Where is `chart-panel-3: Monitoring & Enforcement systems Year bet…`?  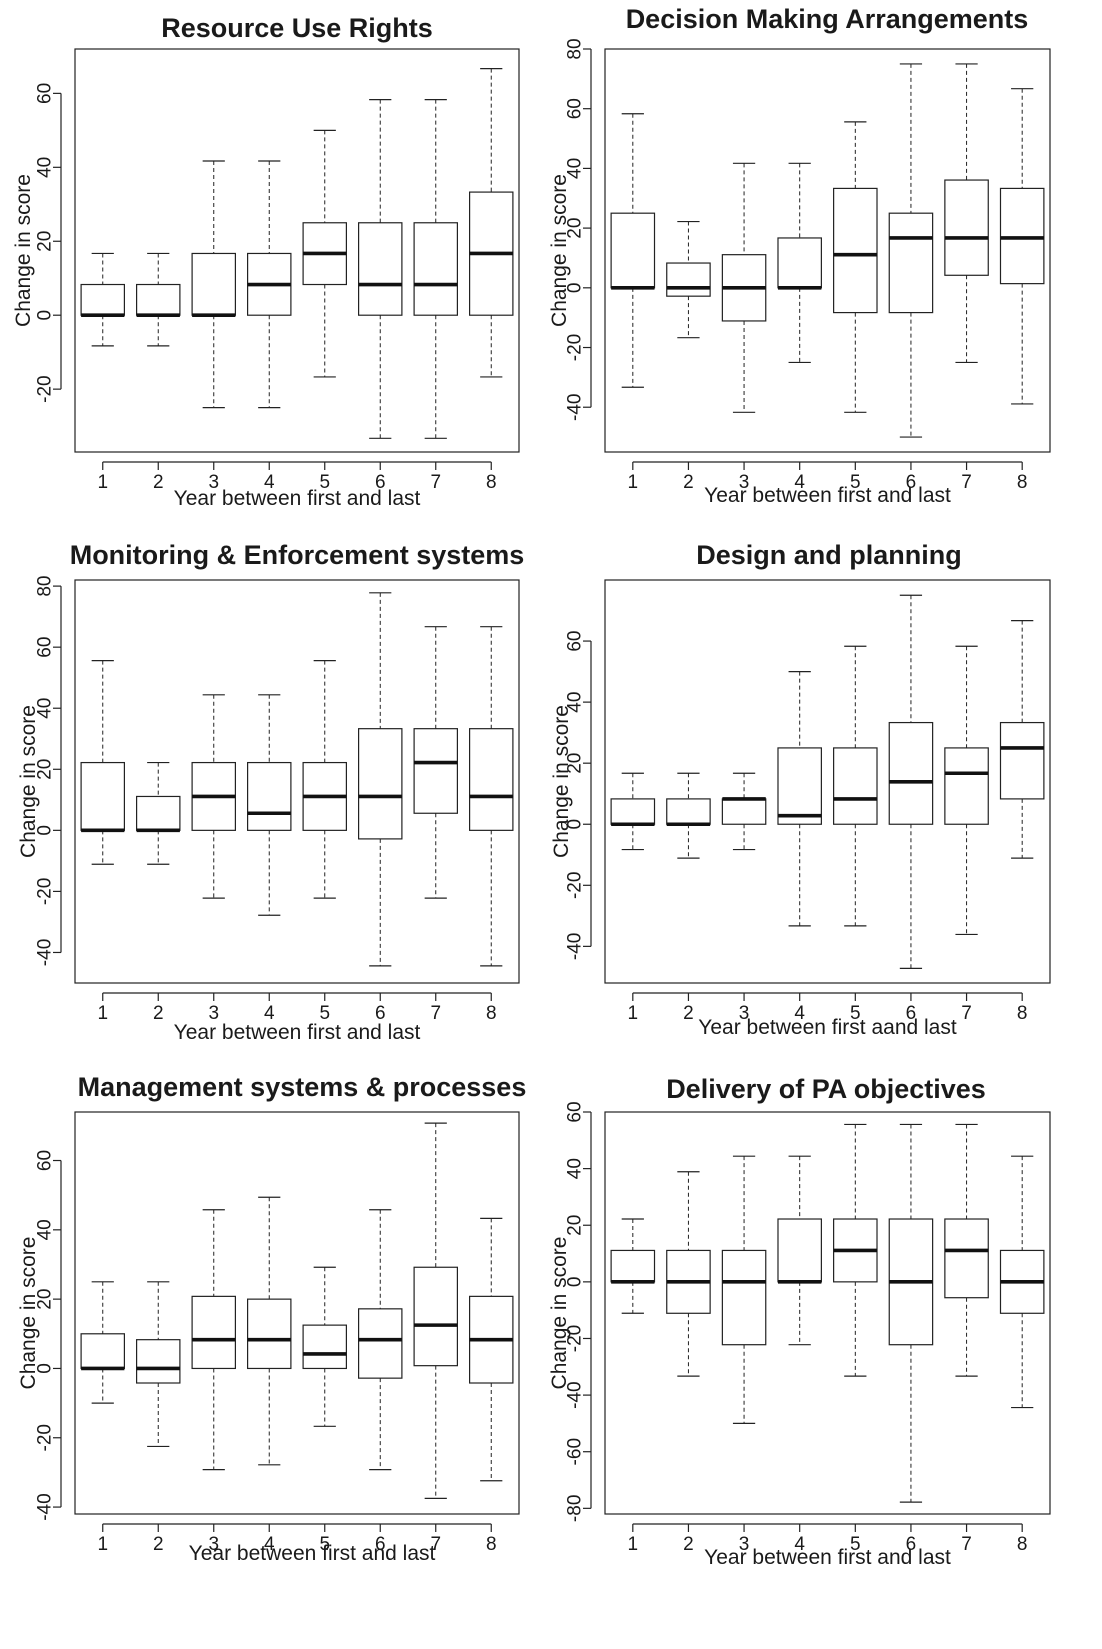 chart-panel-3: Monitoring & Enforcement systems Year bet… is located at coordinates (270, 792).